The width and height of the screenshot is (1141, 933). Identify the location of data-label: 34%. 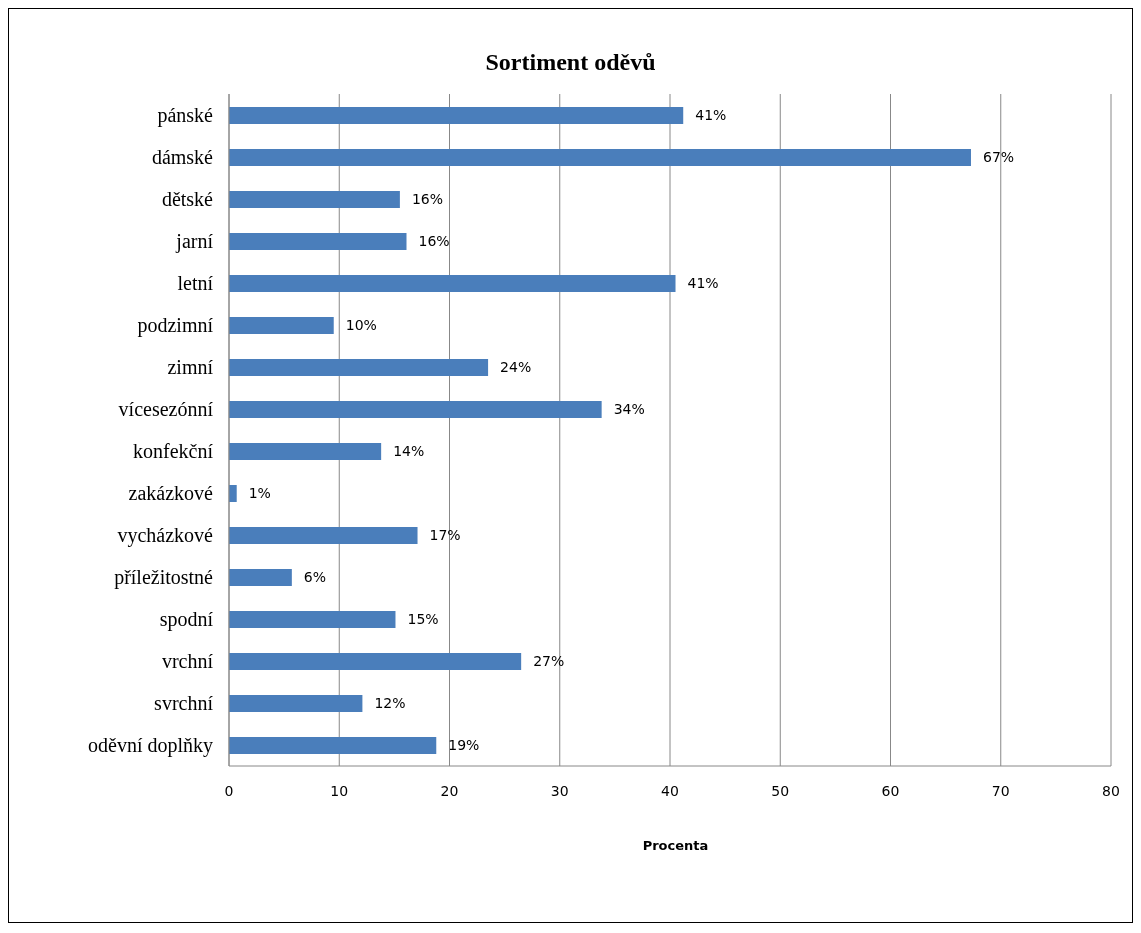
(629, 409).